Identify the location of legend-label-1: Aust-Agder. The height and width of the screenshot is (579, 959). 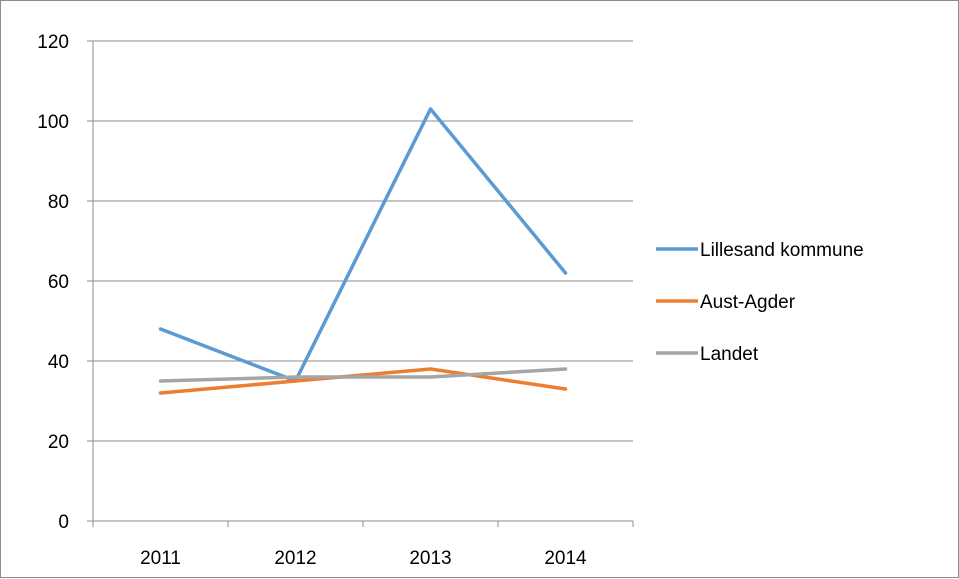
(748, 302).